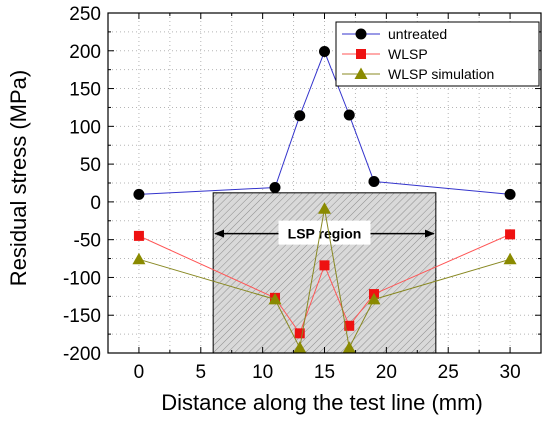 Image resolution: width=550 pixels, height=422 pixels. I want to click on x-tick-label: 0, so click(139, 372).